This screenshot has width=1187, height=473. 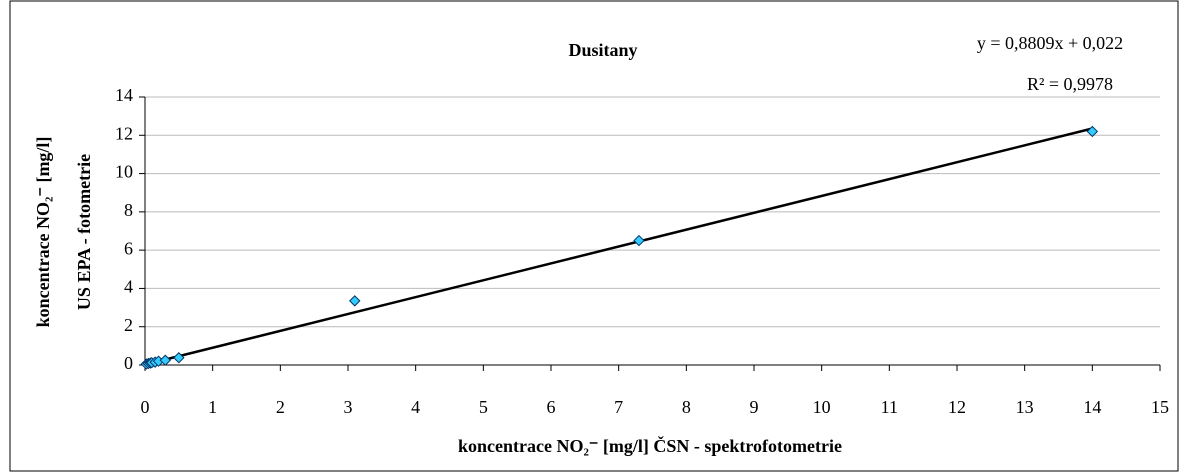 I want to click on y-tick-label: 12, so click(x=124, y=133).